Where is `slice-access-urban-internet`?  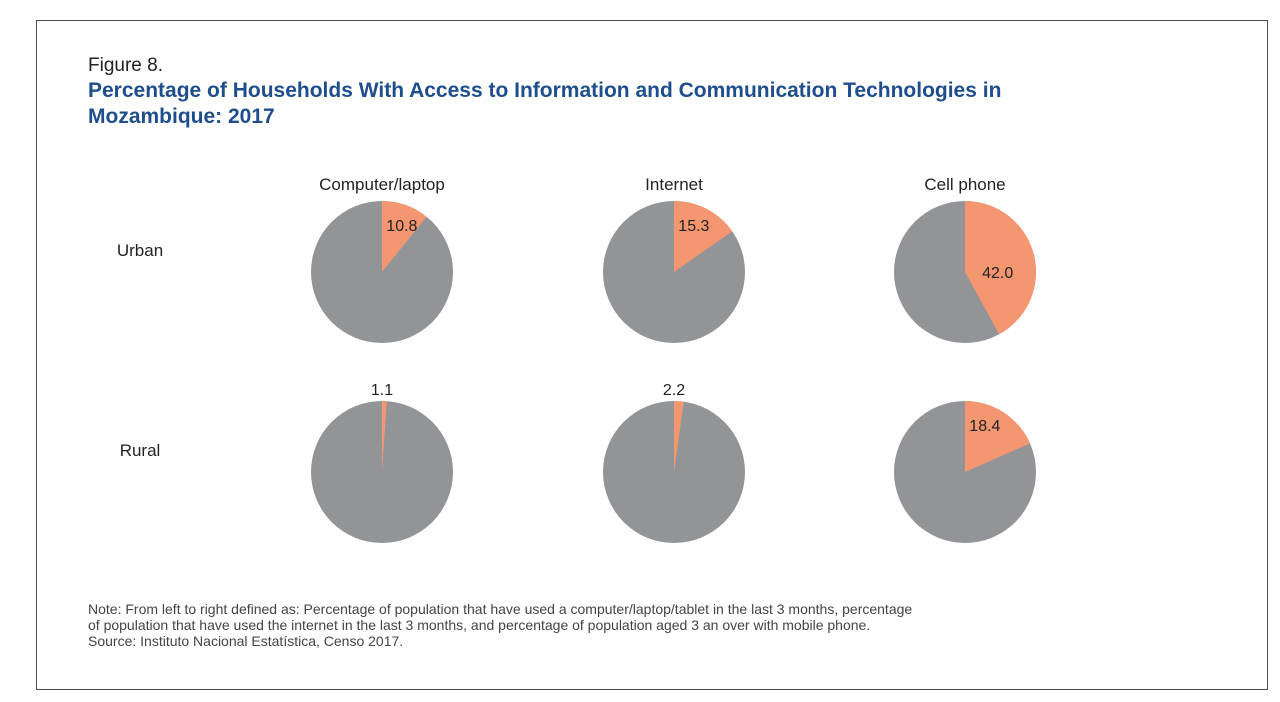
slice-access-urban-internet is located at coordinates (703, 236).